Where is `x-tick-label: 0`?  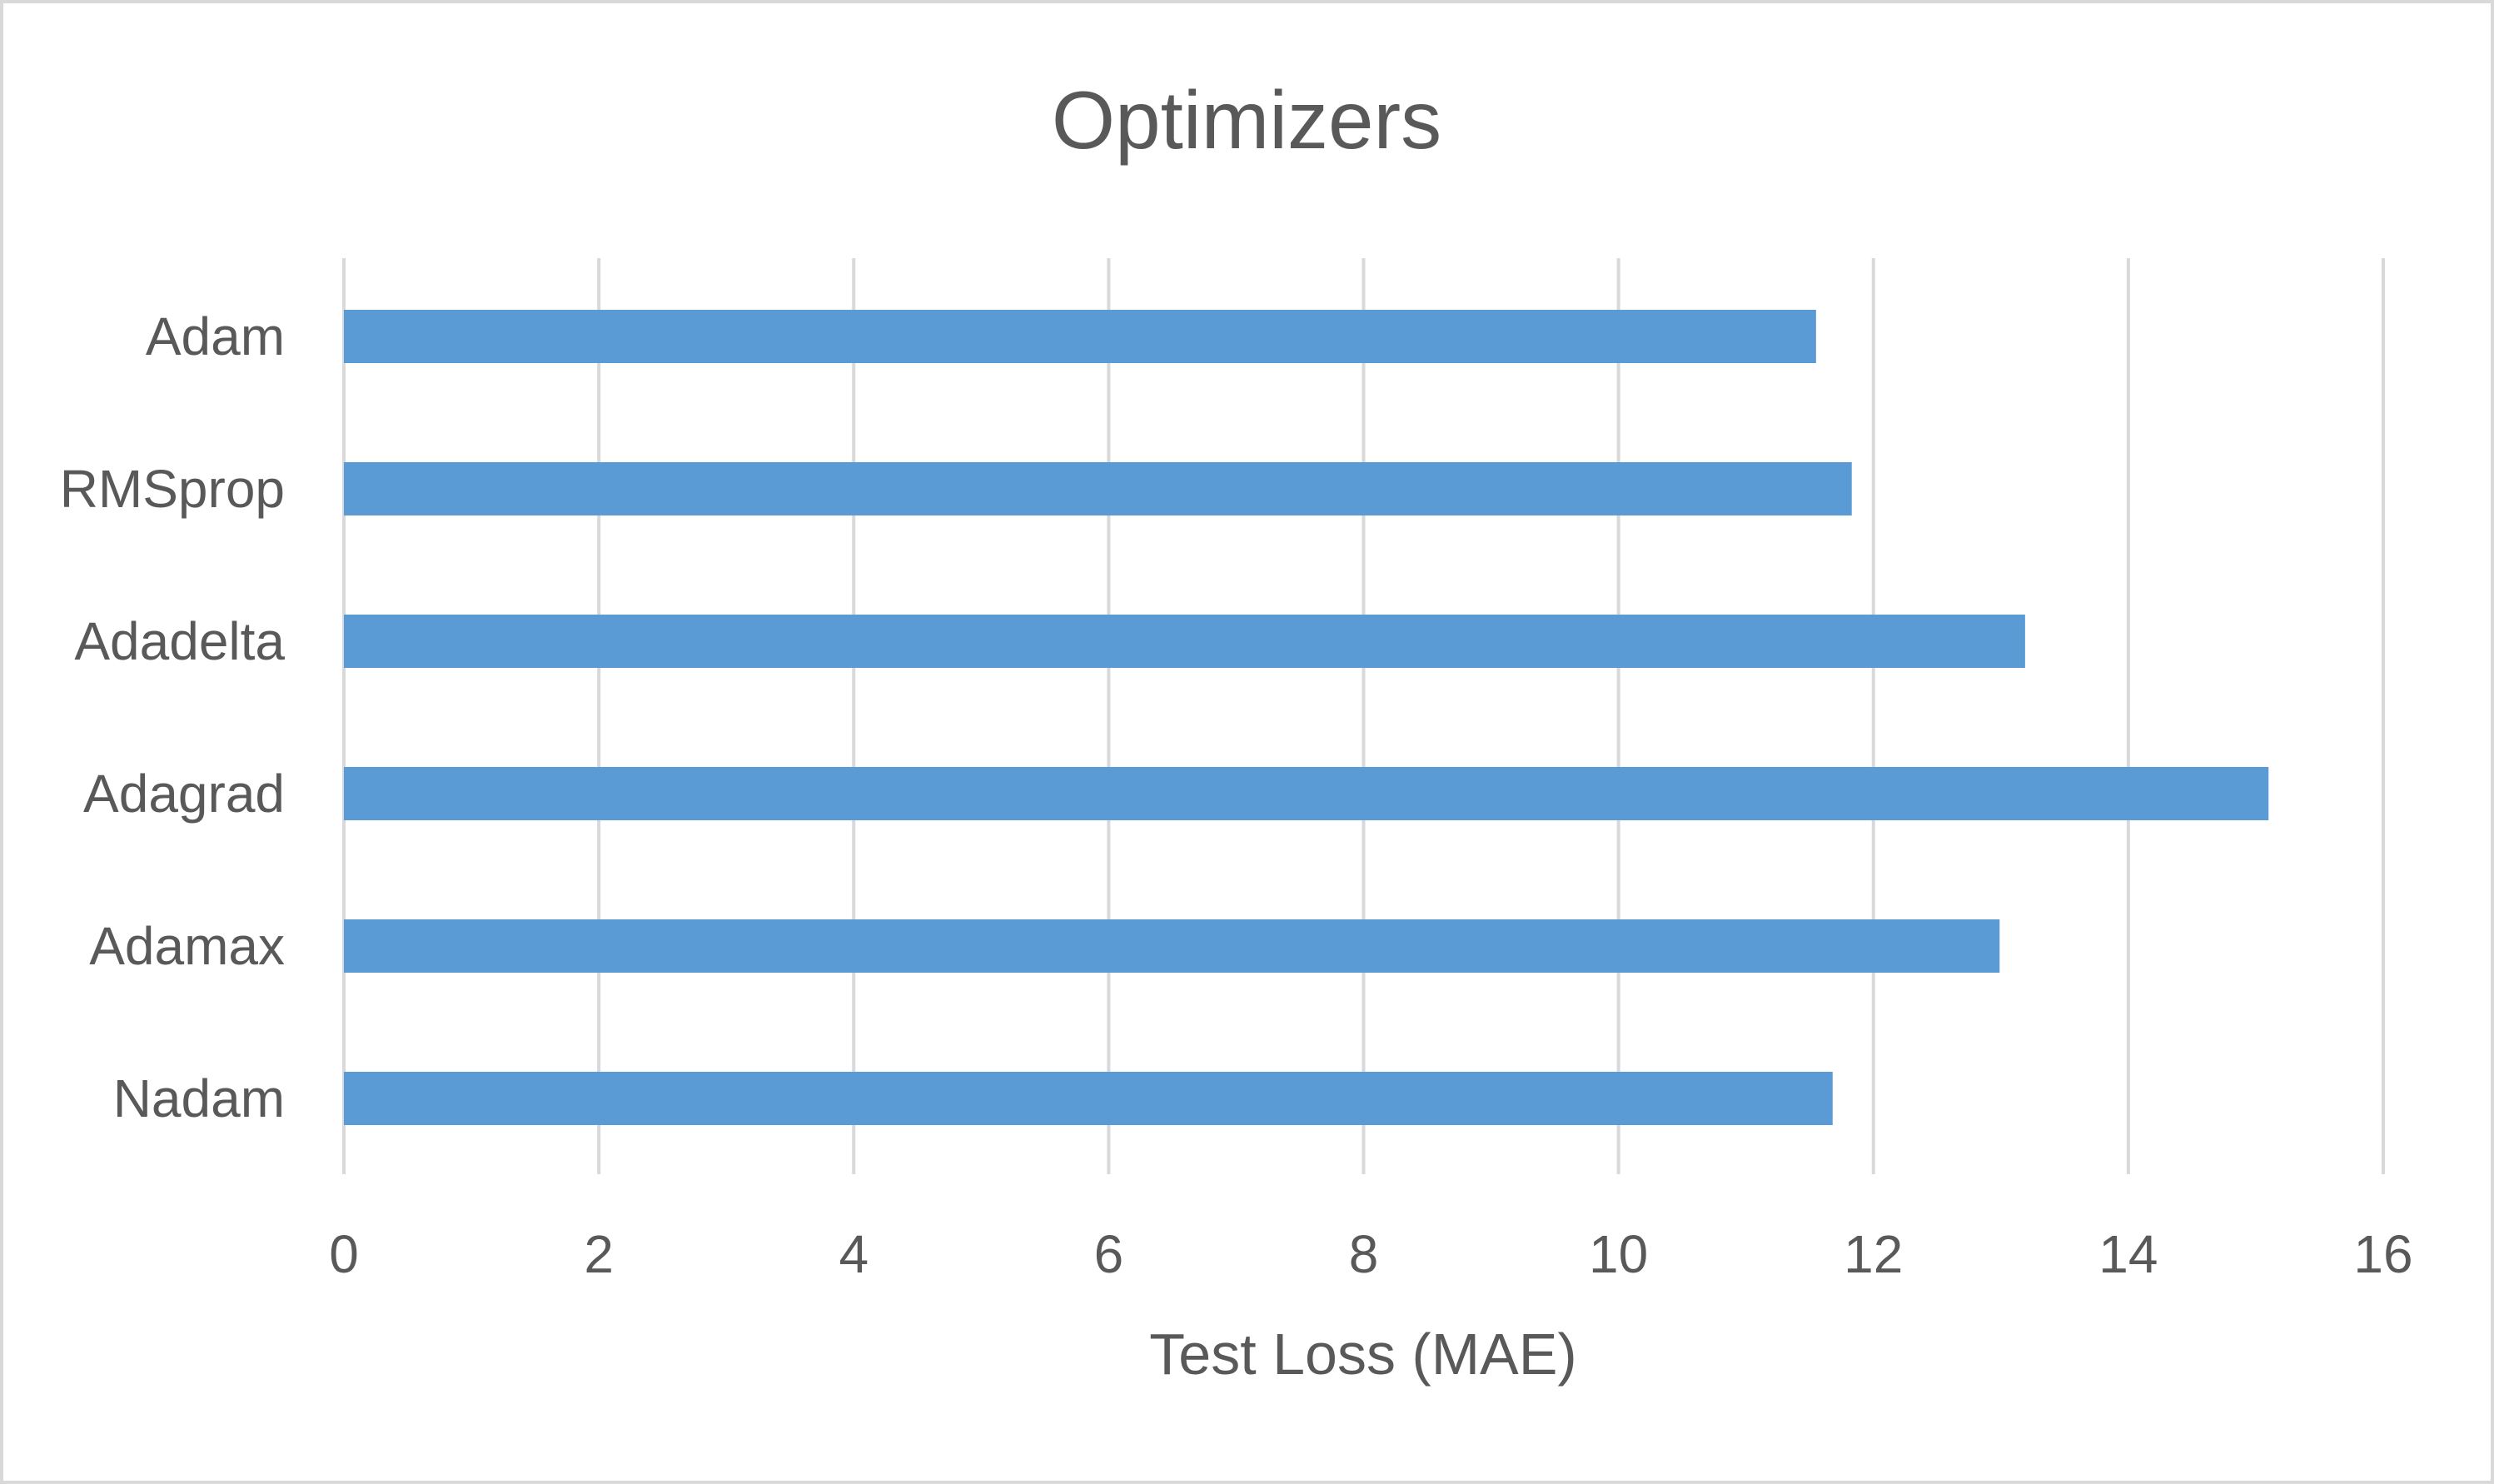 x-tick-label: 0 is located at coordinates (344, 1254).